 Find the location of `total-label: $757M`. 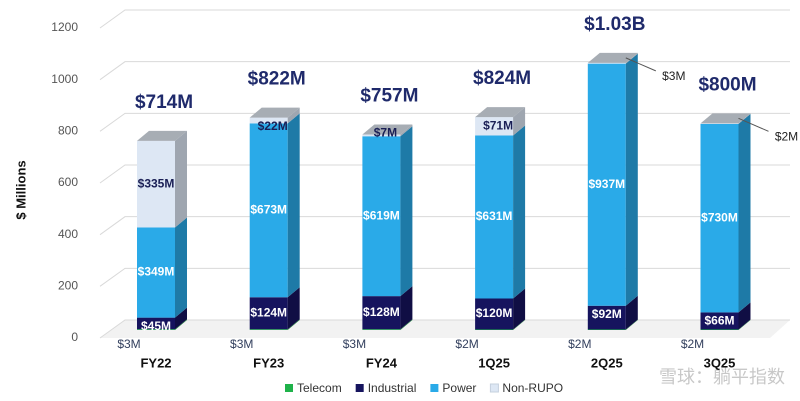

total-label: $757M is located at coordinates (389, 95).